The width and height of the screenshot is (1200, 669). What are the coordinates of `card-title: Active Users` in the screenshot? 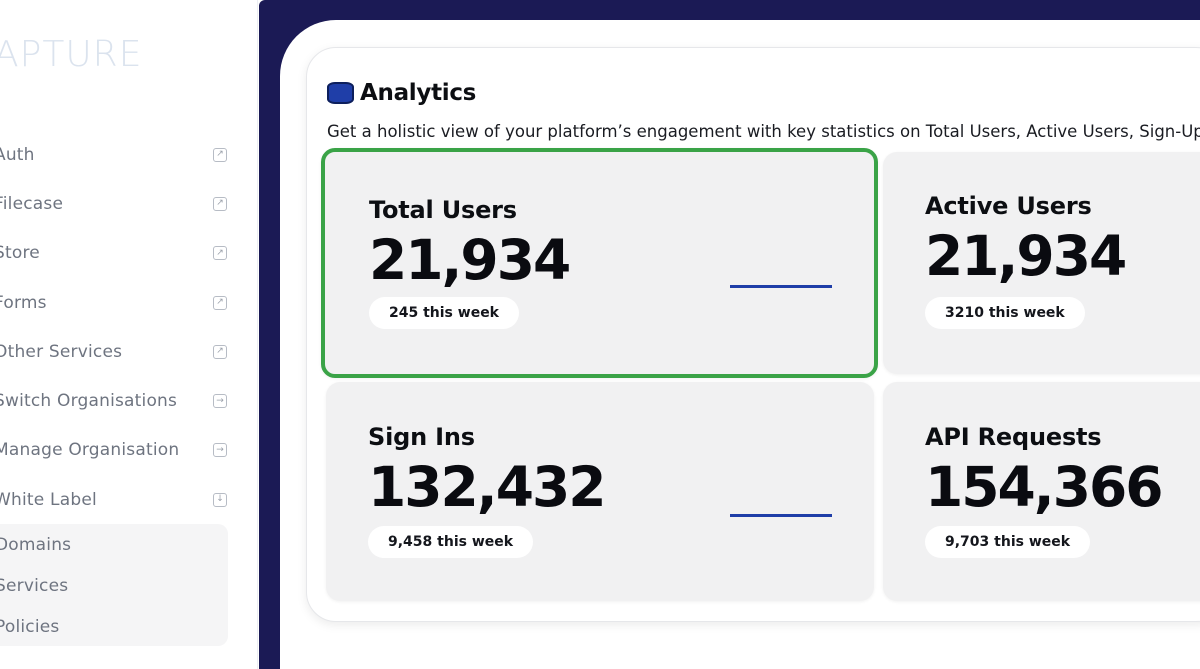 It's located at (1008, 206).